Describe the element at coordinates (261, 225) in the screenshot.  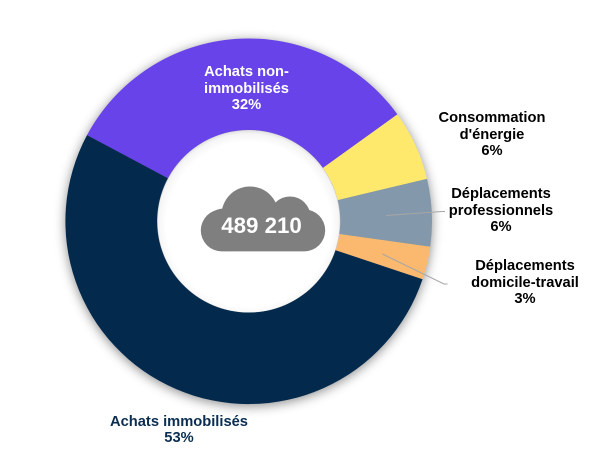
I see `svg-text: 489 210` at that location.